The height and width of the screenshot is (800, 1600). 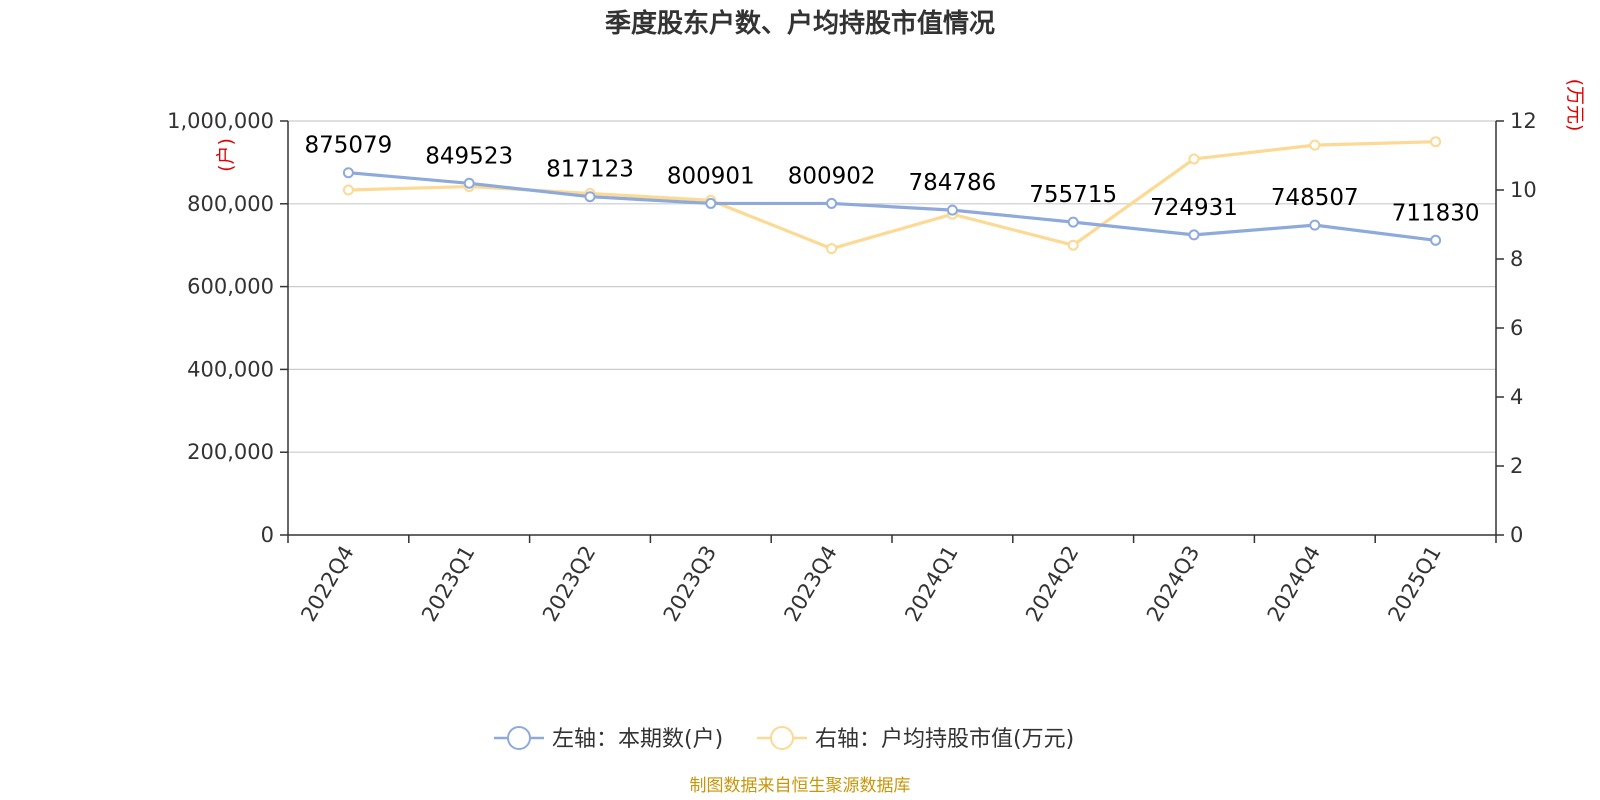 What do you see at coordinates (931, 584) in the screenshot?
I see `x-axis-tick-label: 2024Q1` at bounding box center [931, 584].